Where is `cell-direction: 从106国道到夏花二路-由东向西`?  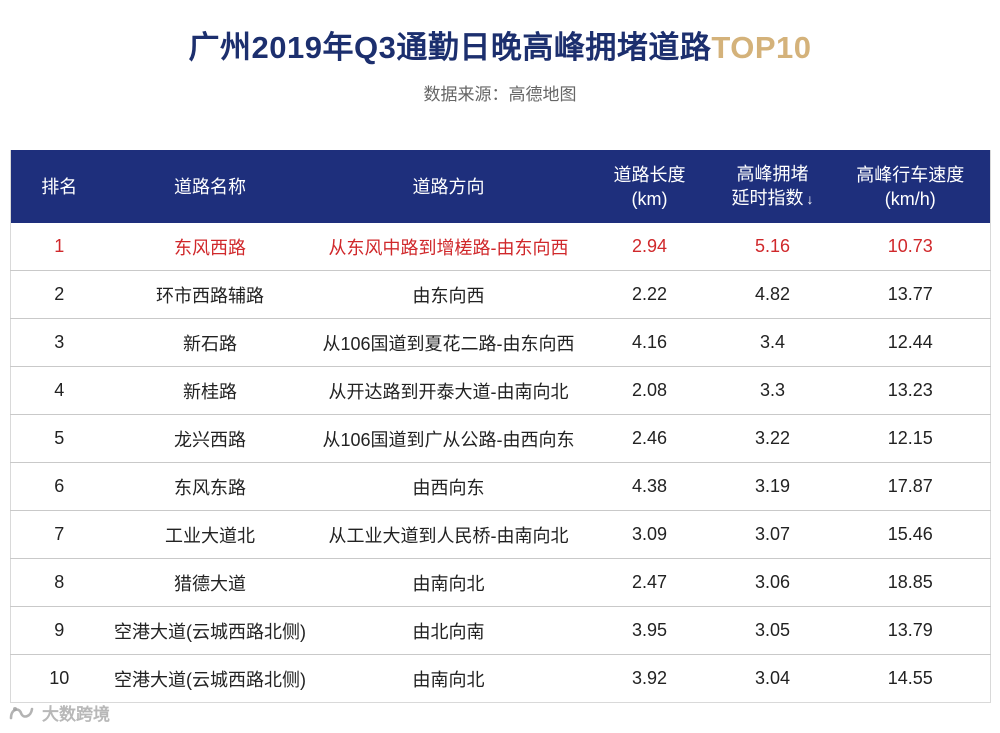
cell-direction: 从106国道到夏花二路-由东向西 is located at coordinates (448, 342).